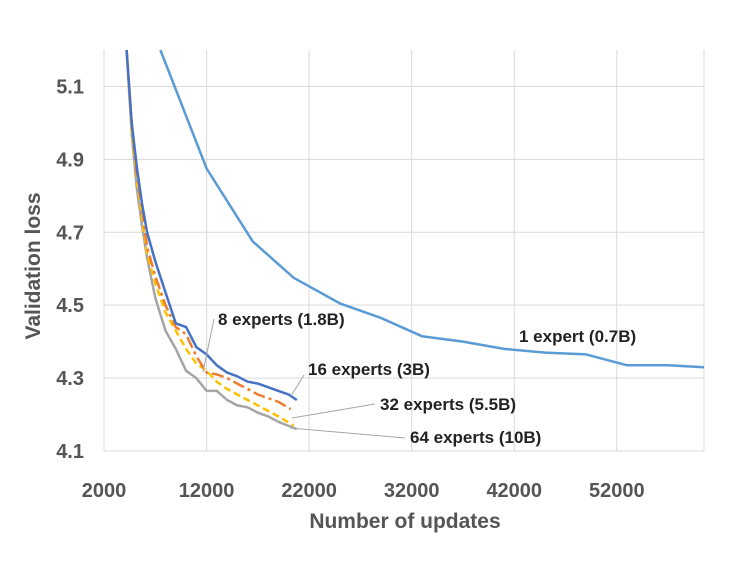 This screenshot has height=578, width=747. I want to click on x-tick-label: 42000, so click(514, 491).